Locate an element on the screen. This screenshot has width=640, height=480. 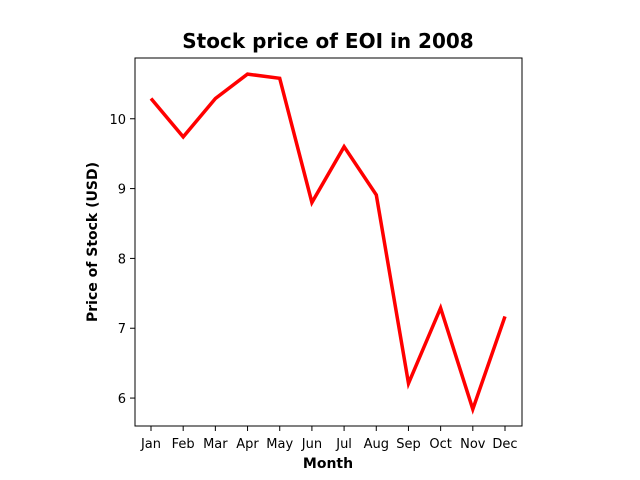
x-tick-label: Apr is located at coordinates (247, 444).